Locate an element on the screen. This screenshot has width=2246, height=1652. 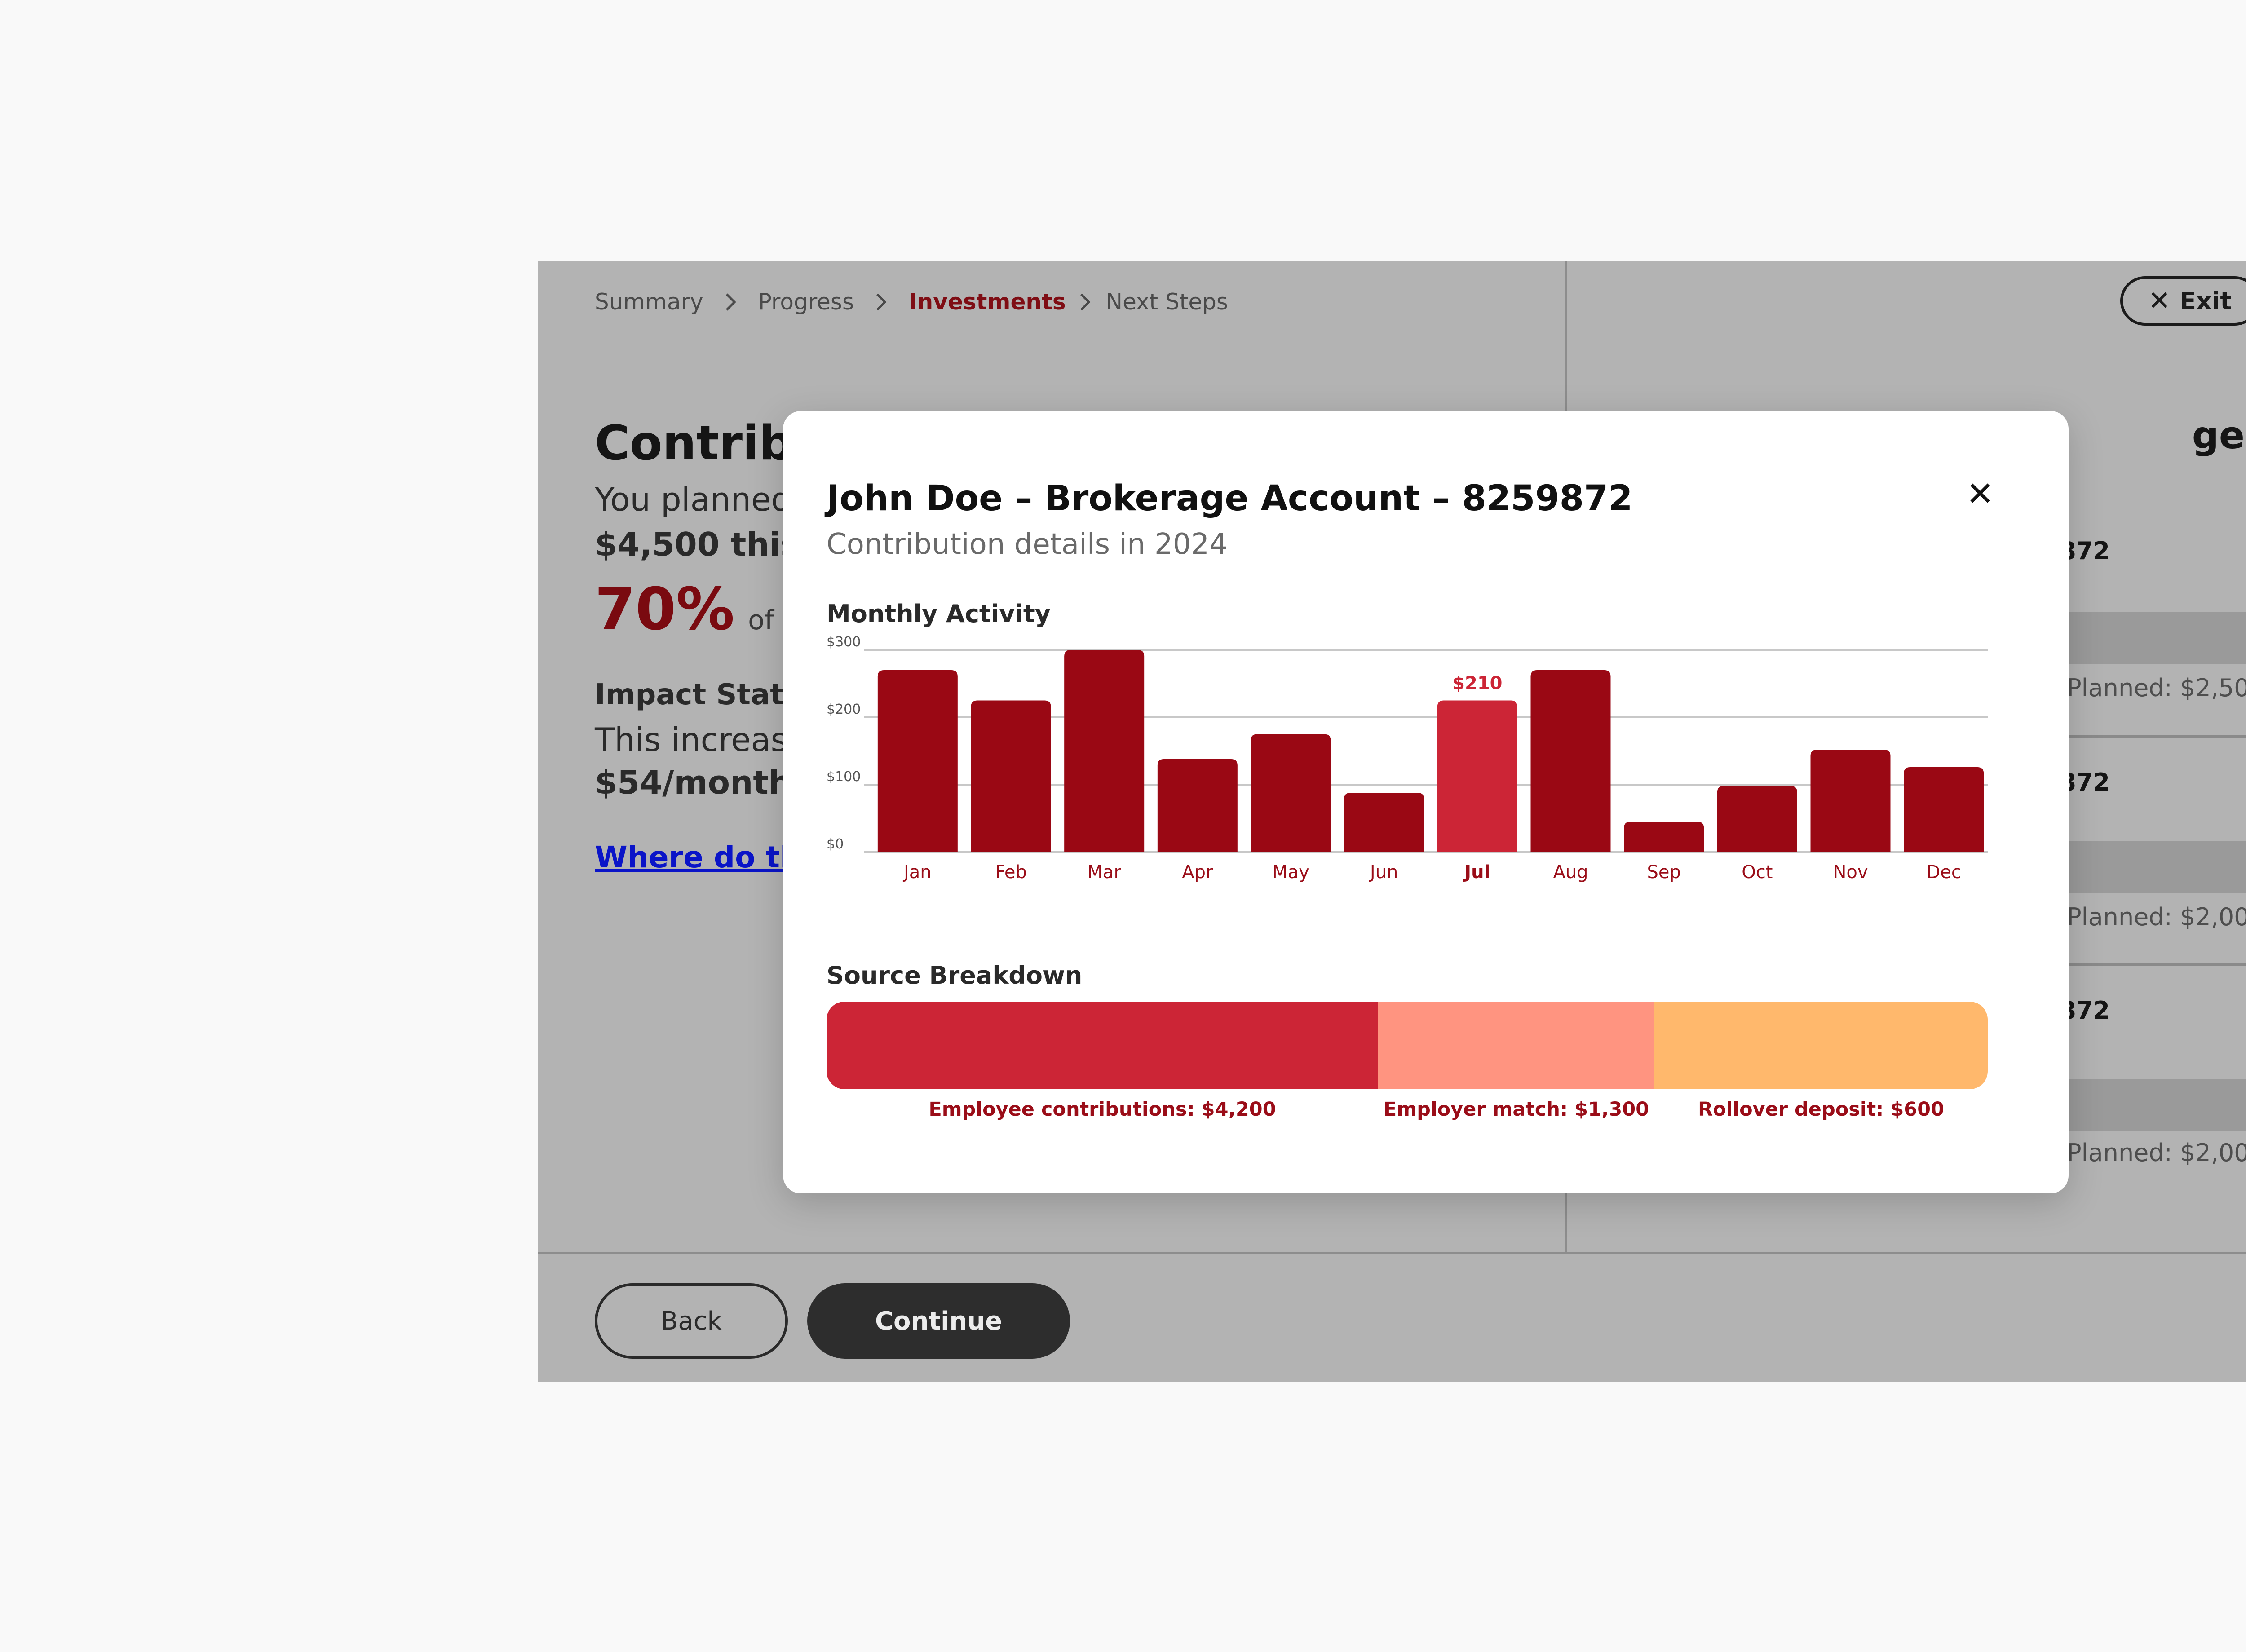
exit-button: ✕ Exit is located at coordinates (2183, 301).